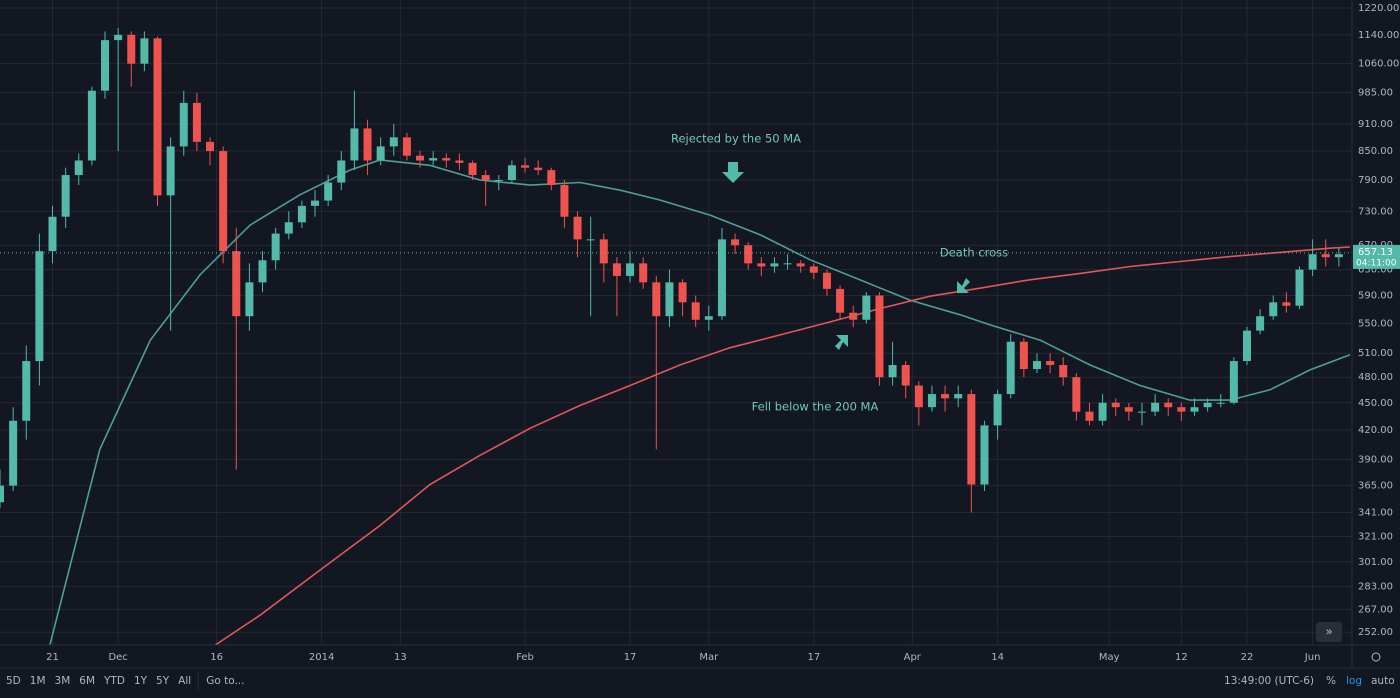 This screenshot has width=1400, height=698. I want to click on range-button: 5Y, so click(163, 681).